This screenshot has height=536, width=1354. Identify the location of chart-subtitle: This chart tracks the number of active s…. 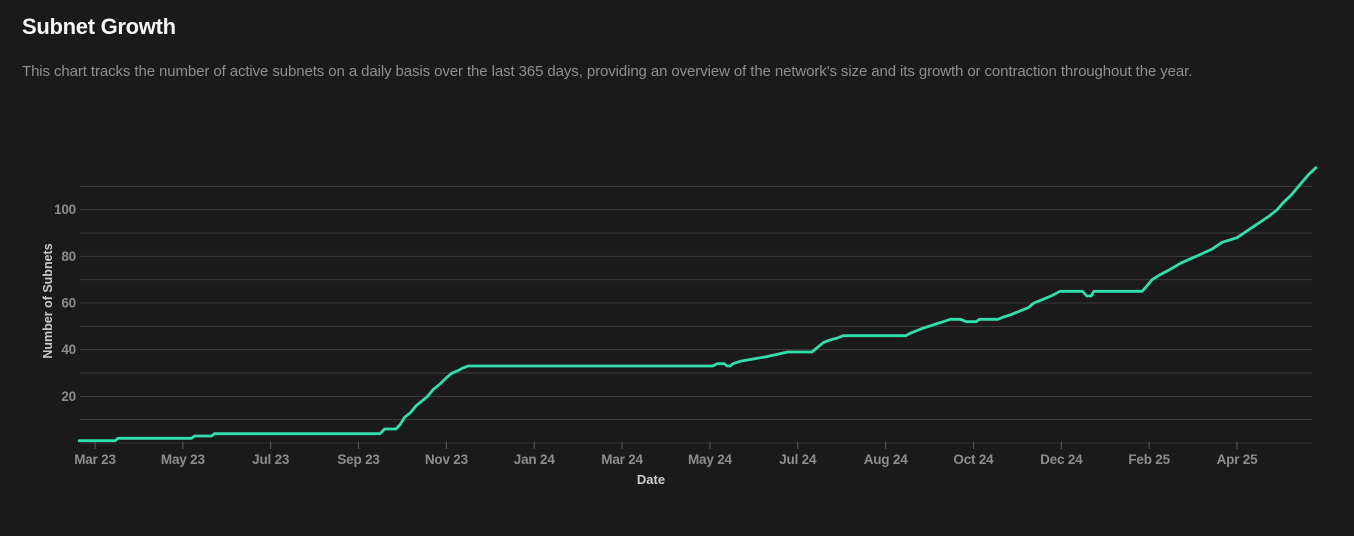
(607, 71).